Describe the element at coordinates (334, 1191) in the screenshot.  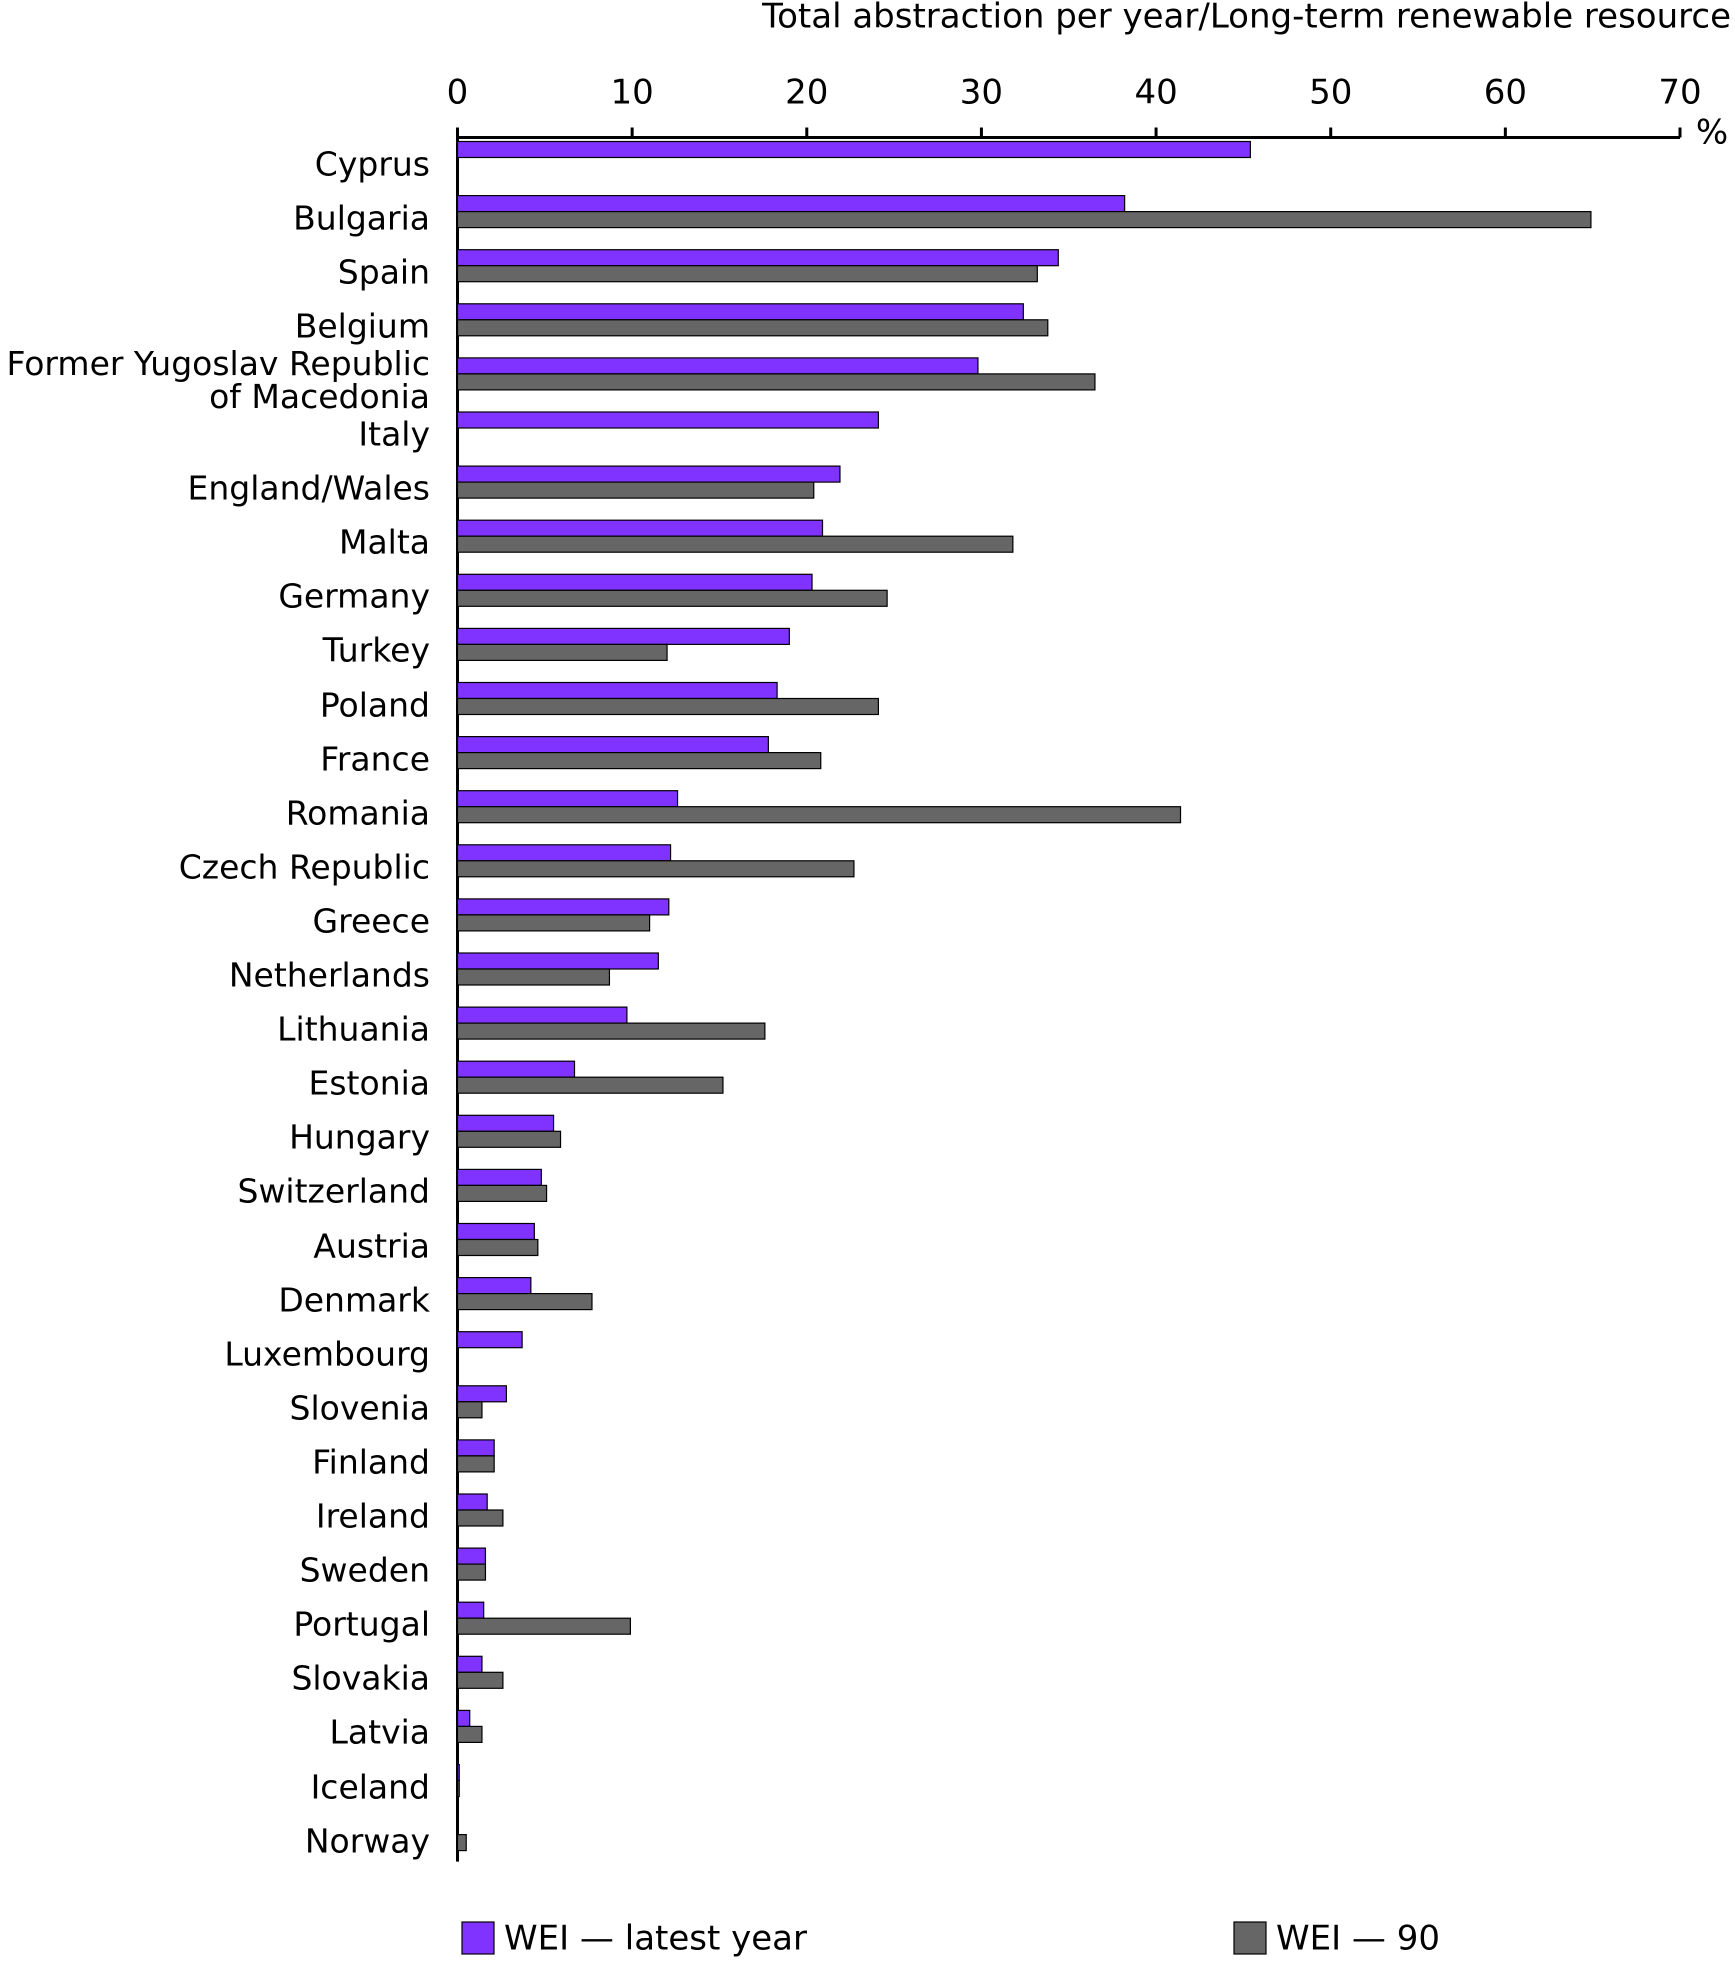
I see `y-tick-label: Switzerland` at that location.